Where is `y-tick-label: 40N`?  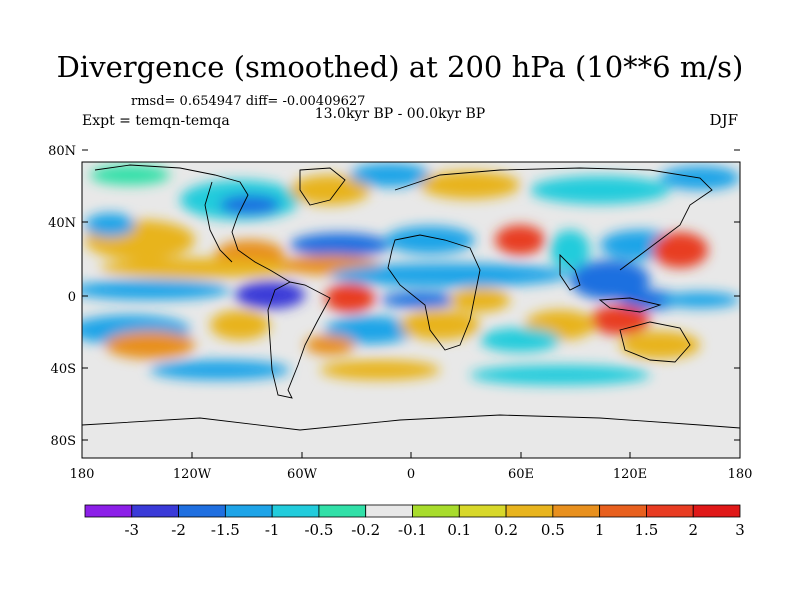 y-tick-label: 40N is located at coordinates (62, 223).